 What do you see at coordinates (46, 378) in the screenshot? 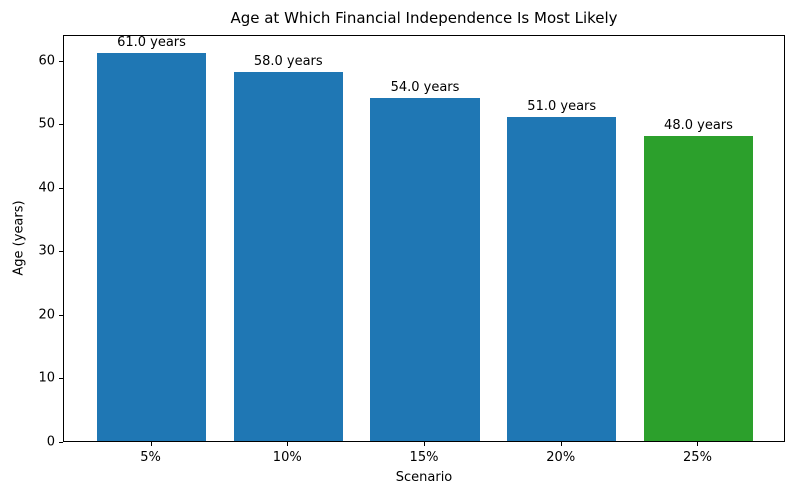
I see `y-tick-label: 10` at bounding box center [46, 378].